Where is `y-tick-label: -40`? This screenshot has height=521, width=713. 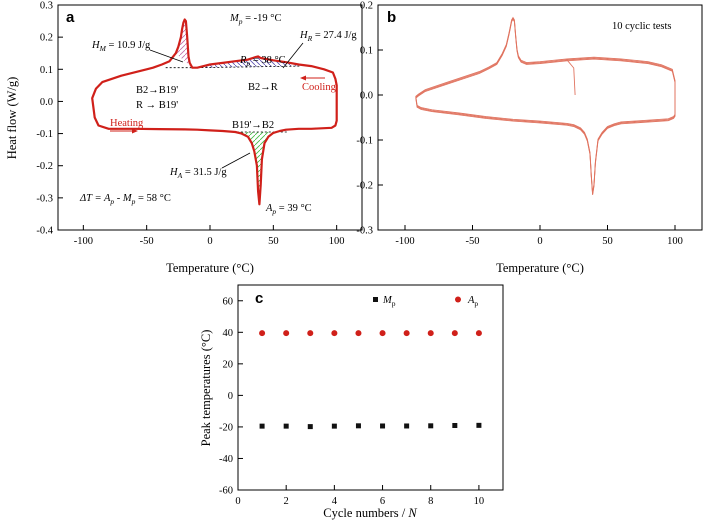
y-tick-label: -40 is located at coordinates (226, 459).